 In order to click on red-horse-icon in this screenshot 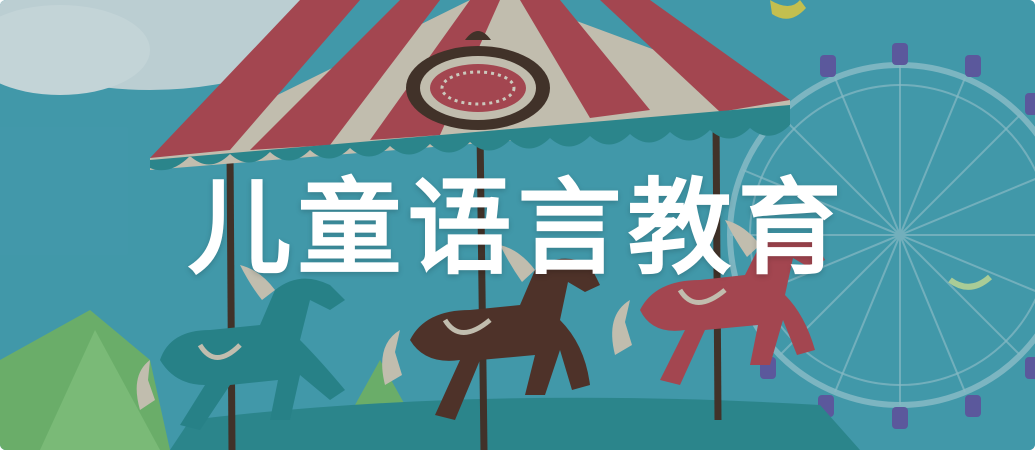, I will do `click(718, 302)`.